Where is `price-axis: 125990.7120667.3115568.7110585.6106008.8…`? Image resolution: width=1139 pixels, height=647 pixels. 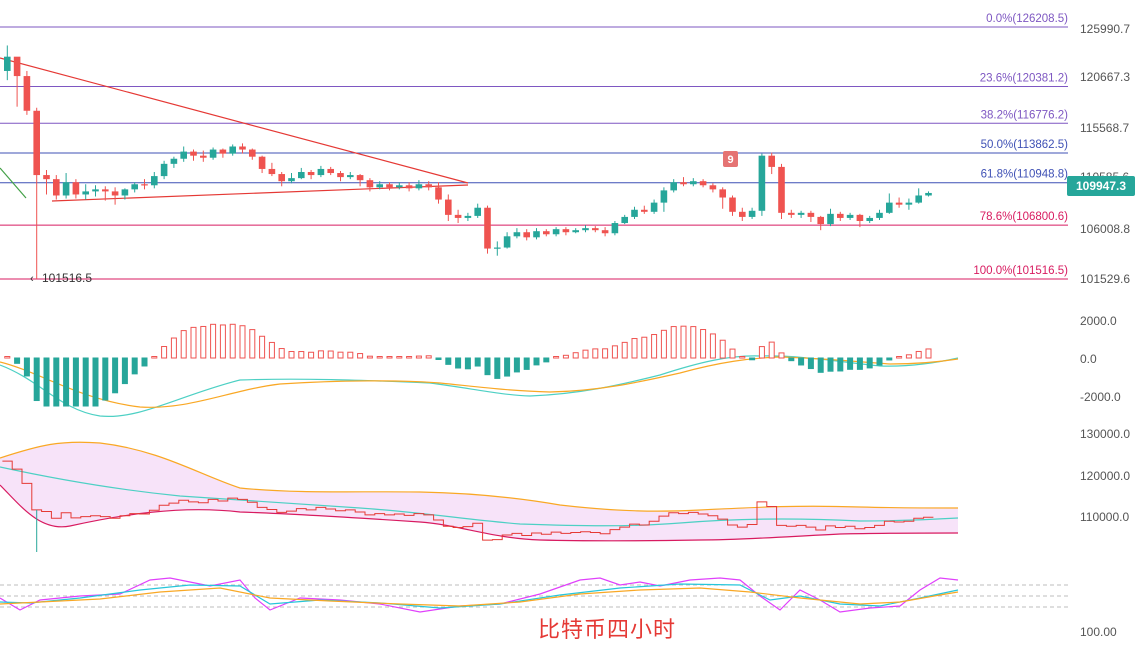
price-axis: 125990.7120667.3115568.7110585.6106008.8… is located at coordinates (1105, 330).